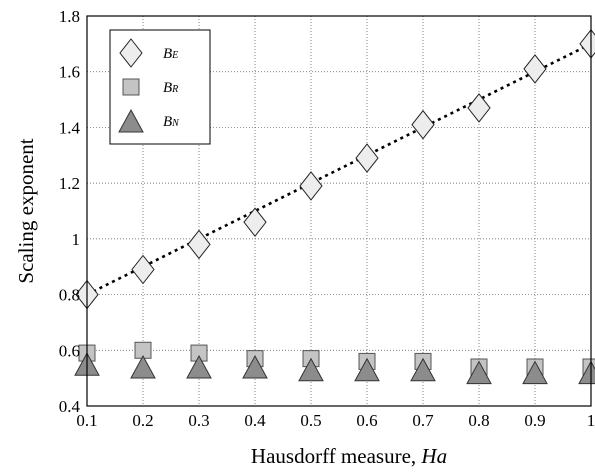  Describe the element at coordinates (69, 183) in the screenshot. I see `y-tick-label: 1.2` at that location.